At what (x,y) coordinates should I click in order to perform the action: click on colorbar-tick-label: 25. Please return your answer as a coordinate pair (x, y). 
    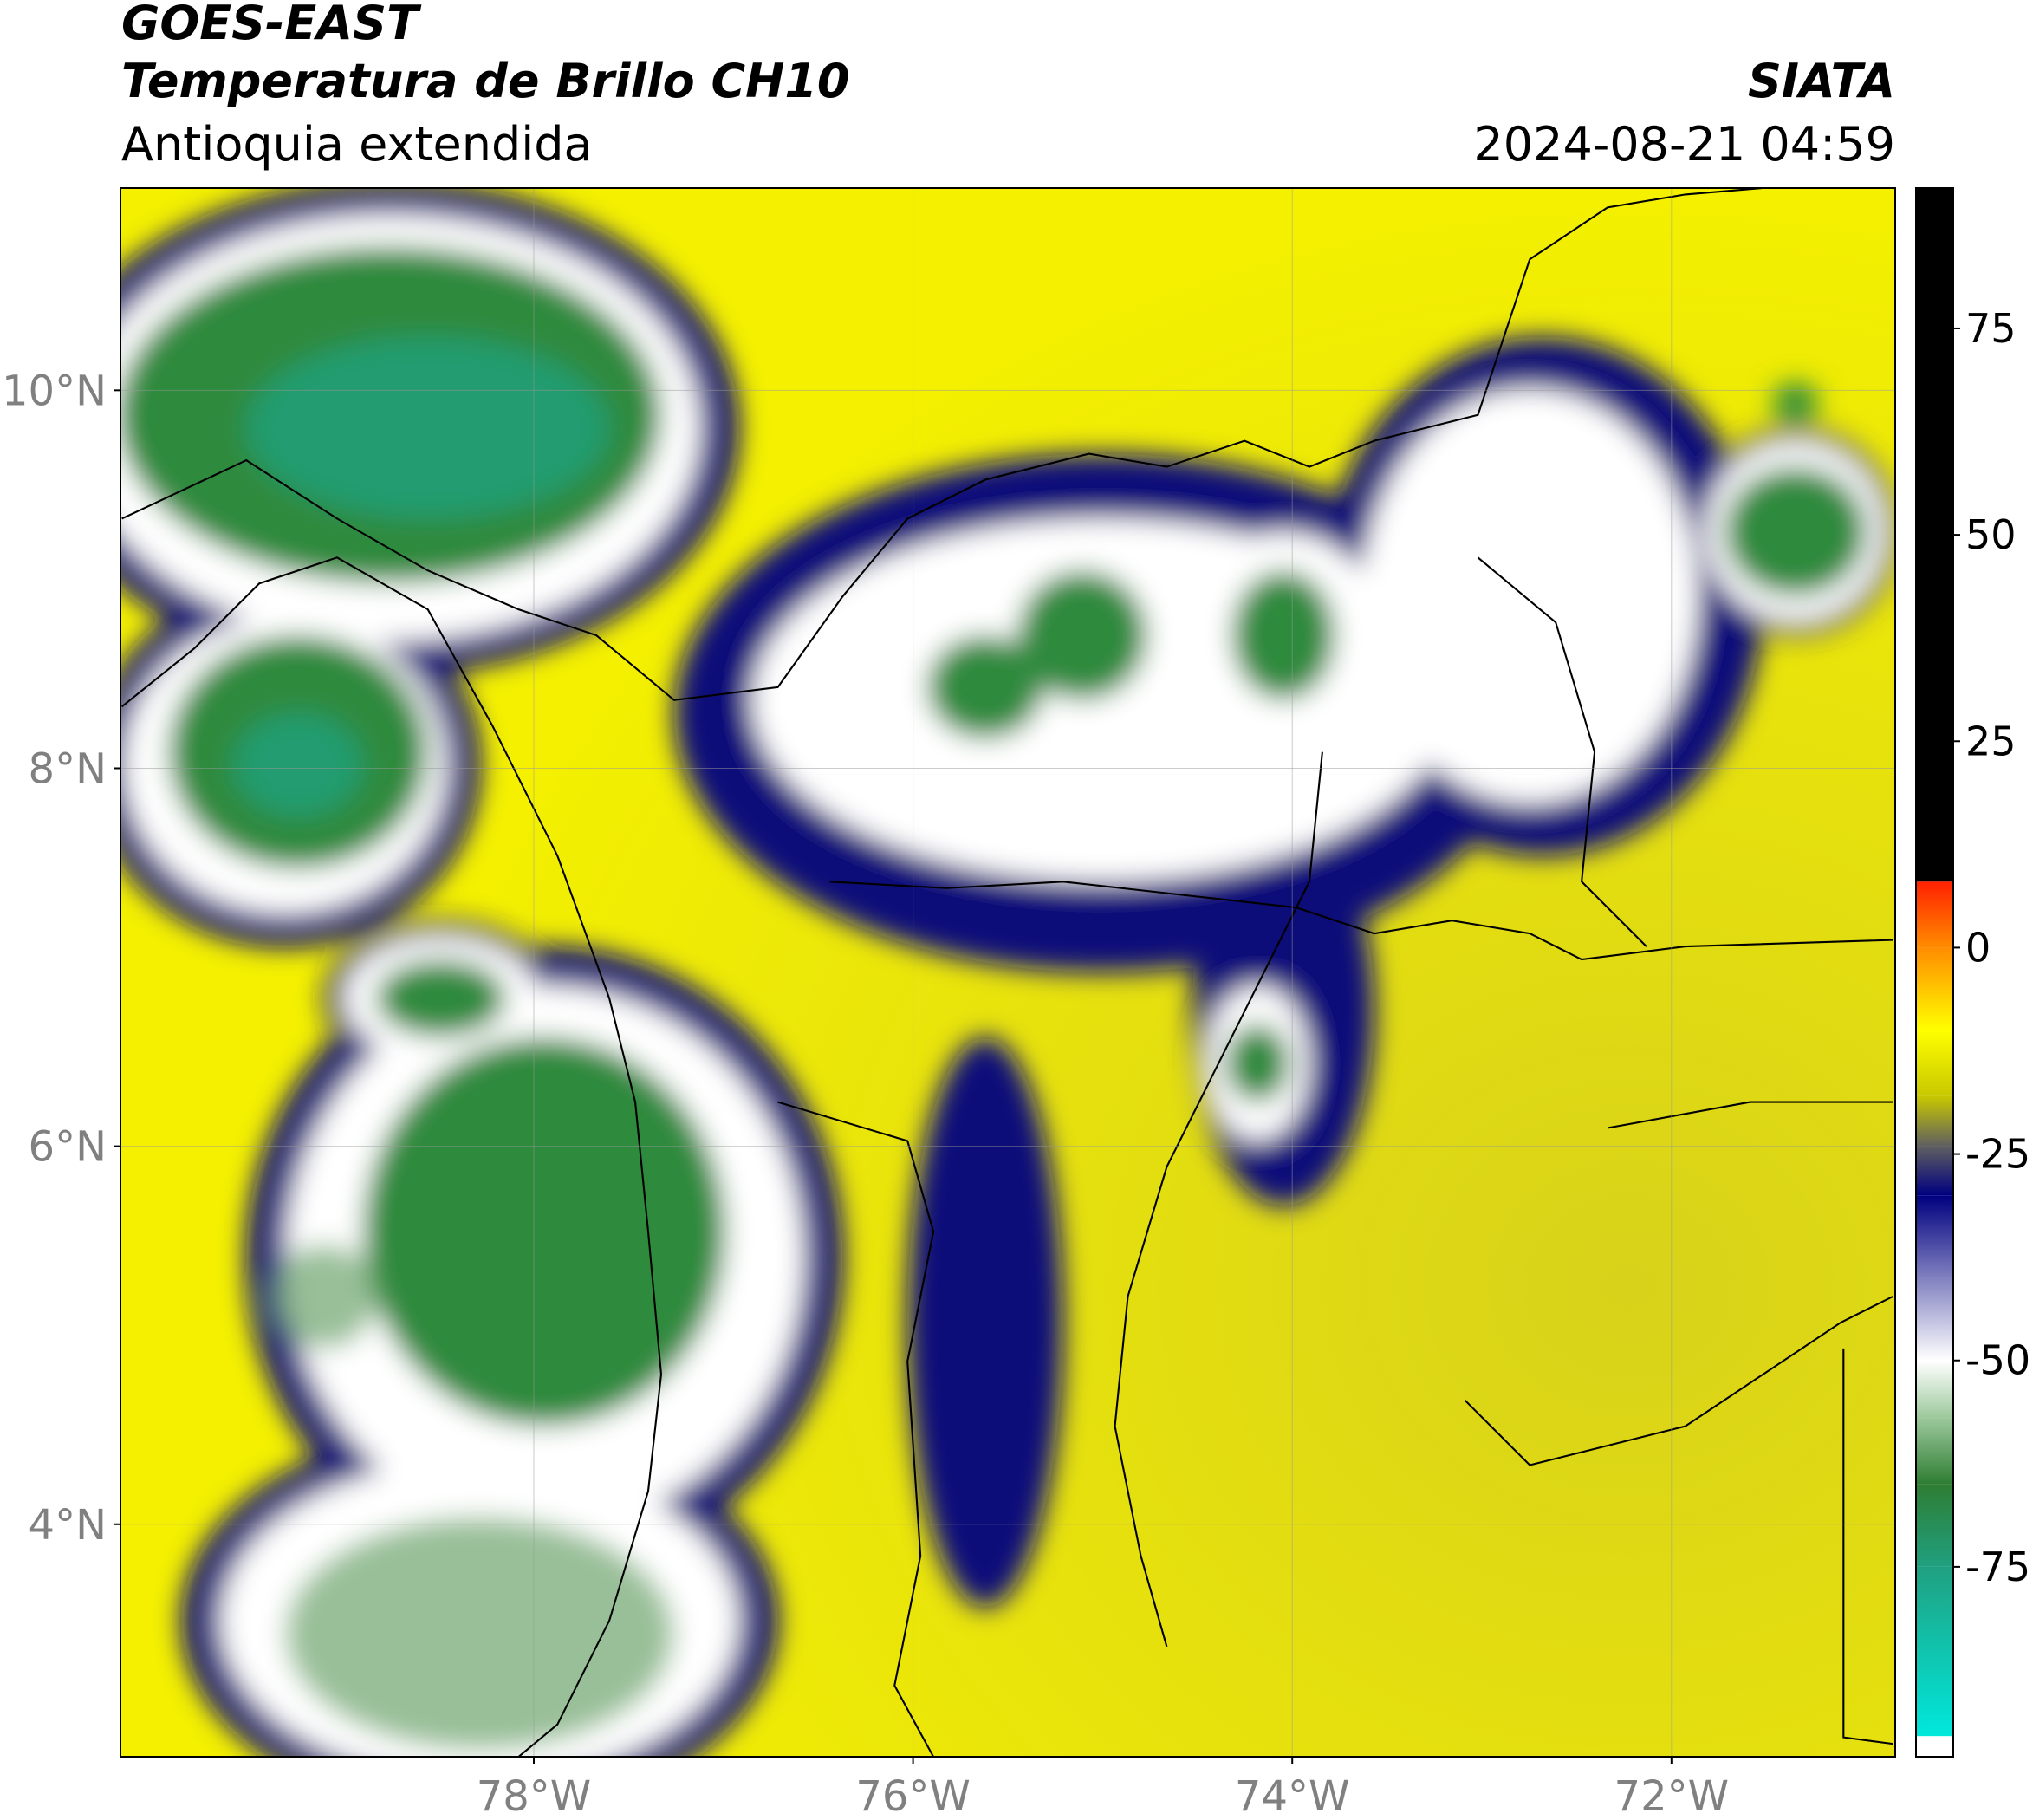
    Looking at the image, I should click on (1991, 741).